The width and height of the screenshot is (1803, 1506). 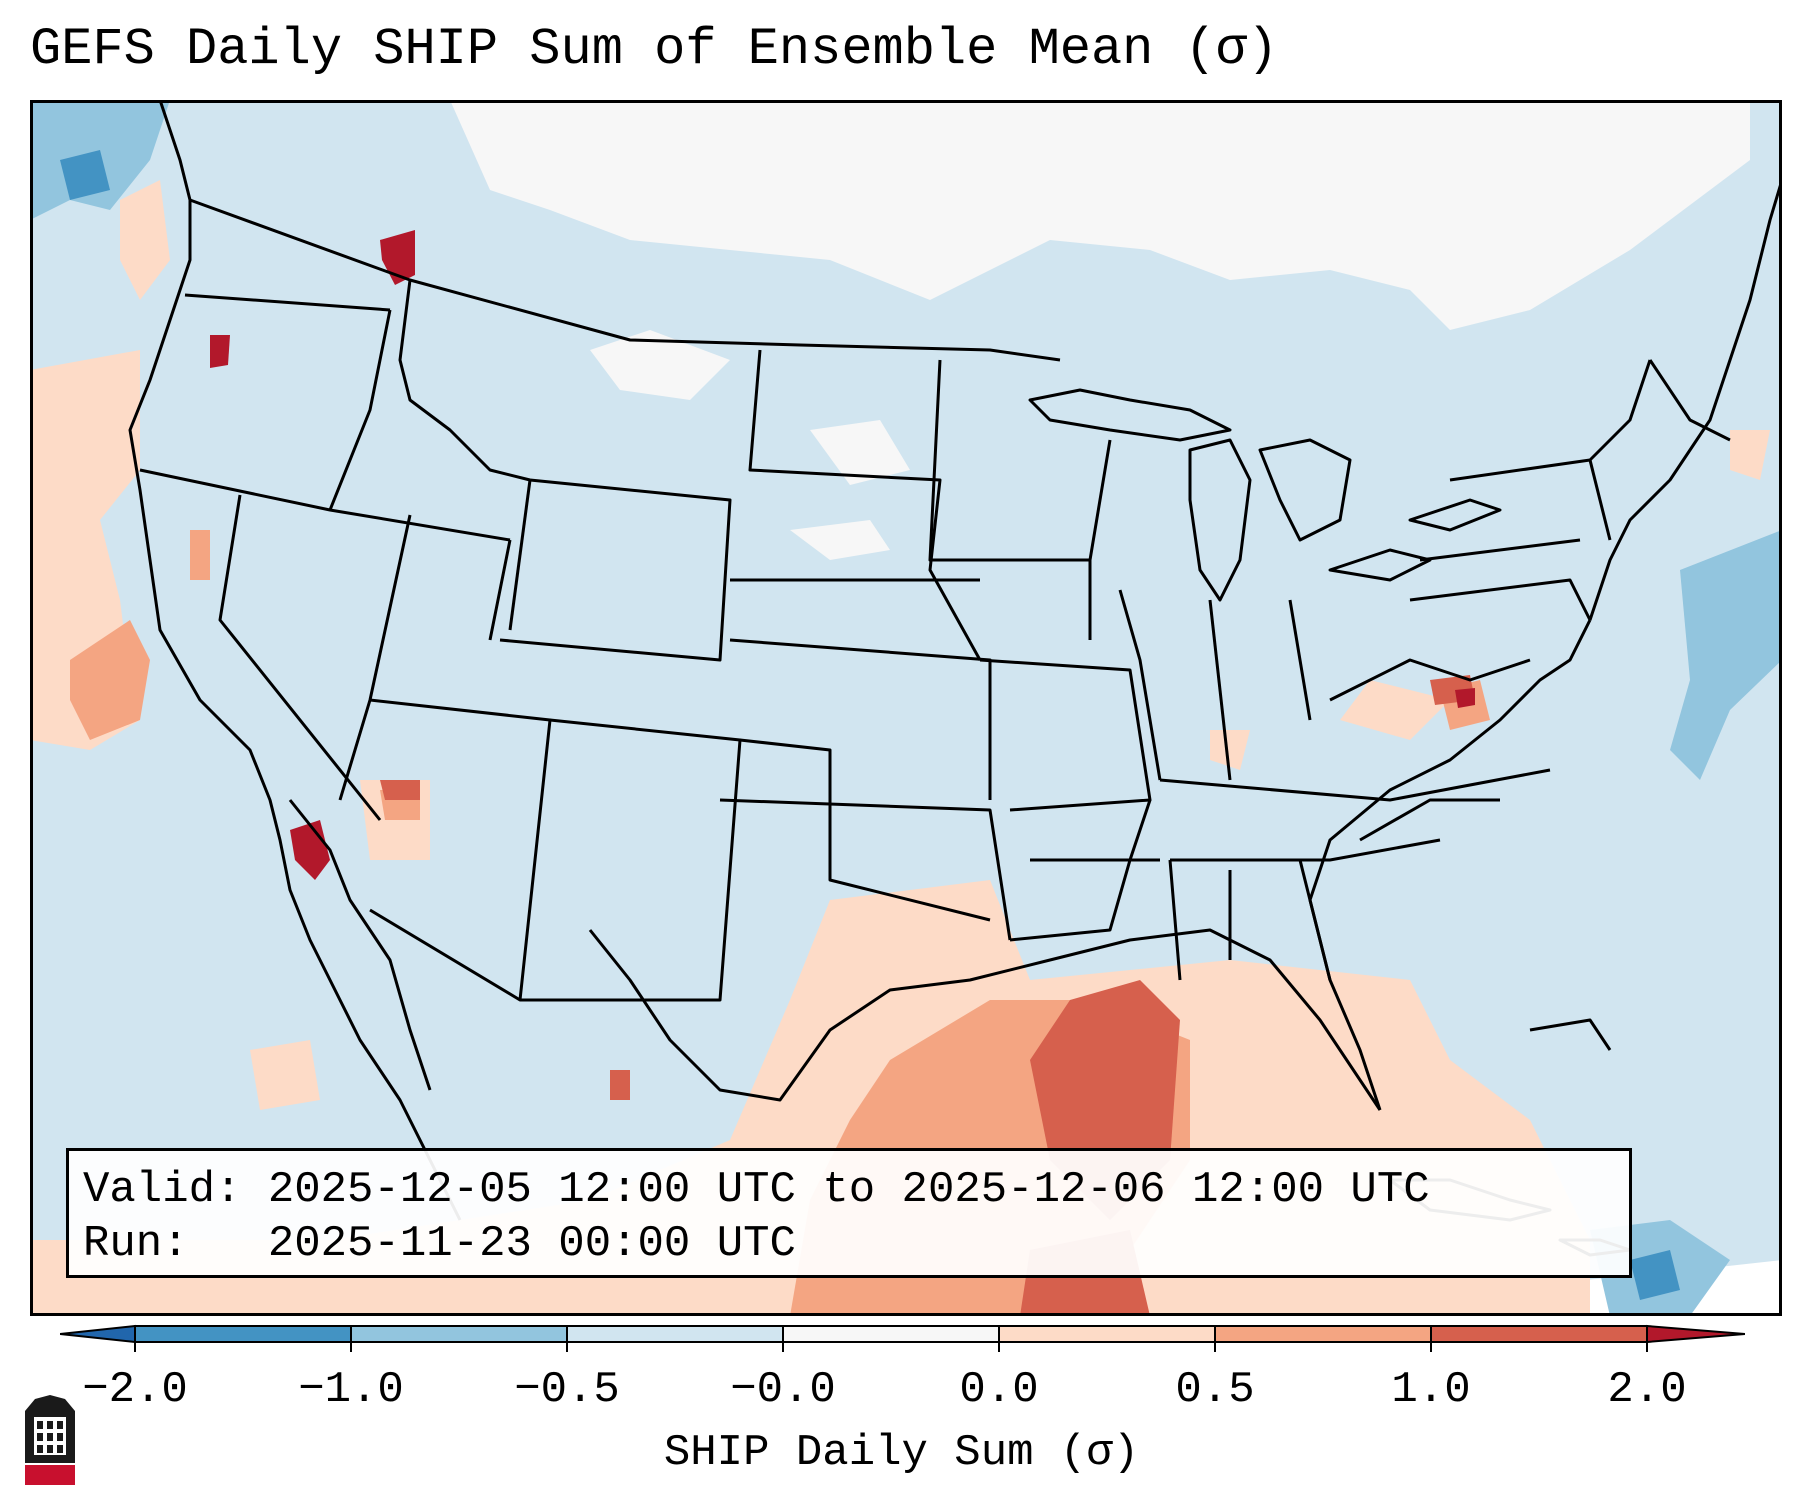 What do you see at coordinates (567, 1390) in the screenshot?
I see `colorbar-tick-label: −0.5` at bounding box center [567, 1390].